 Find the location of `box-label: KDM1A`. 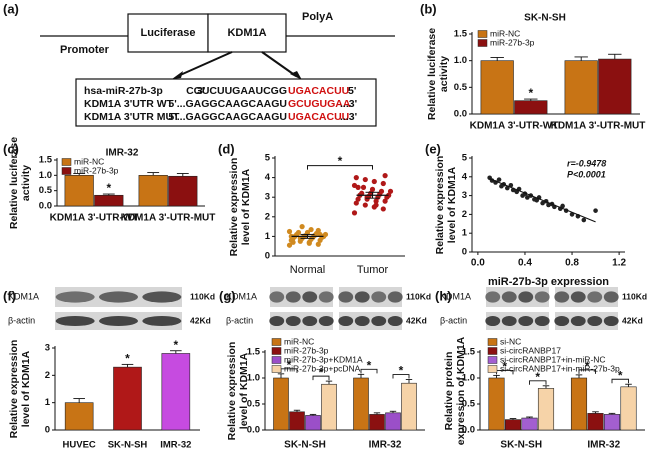

box-label: KDM1A is located at coordinates (246, 33).